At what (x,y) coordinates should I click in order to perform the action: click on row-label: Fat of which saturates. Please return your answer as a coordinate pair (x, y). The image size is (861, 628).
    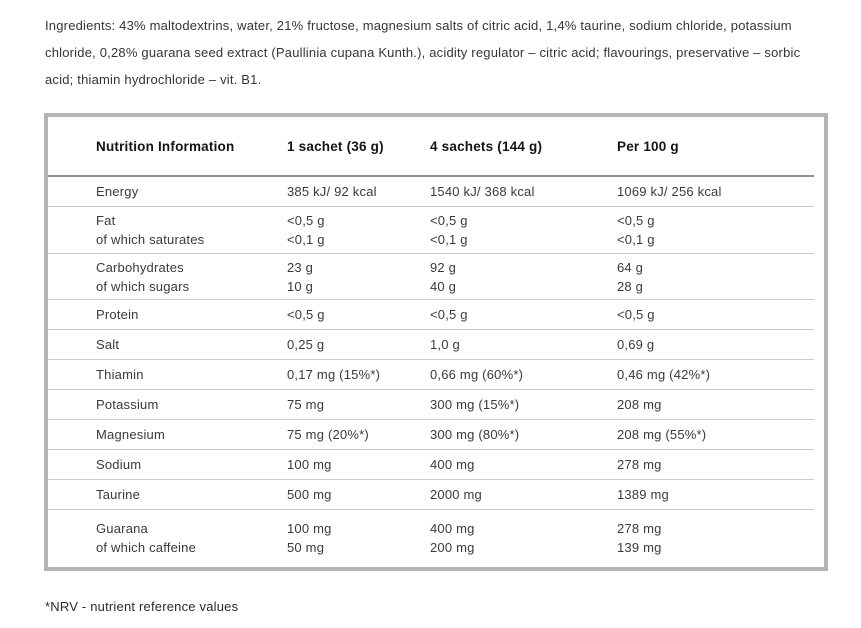
    Looking at the image, I should click on (167, 230).